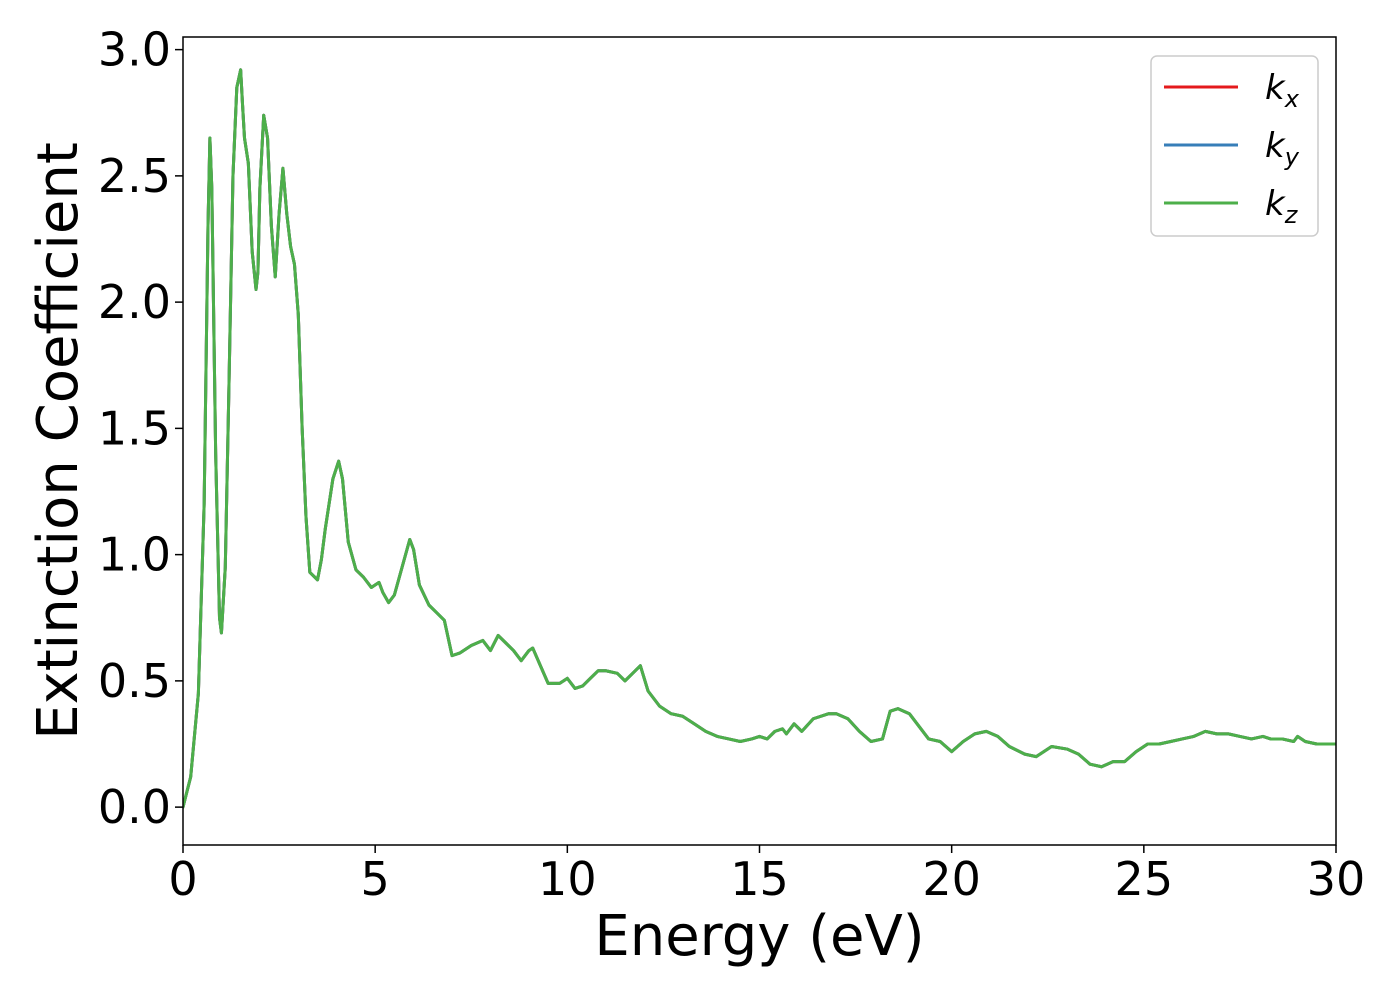 The image size is (1400, 1004). What do you see at coordinates (134, 50) in the screenshot?
I see `y-tick-label: 3.0` at bounding box center [134, 50].